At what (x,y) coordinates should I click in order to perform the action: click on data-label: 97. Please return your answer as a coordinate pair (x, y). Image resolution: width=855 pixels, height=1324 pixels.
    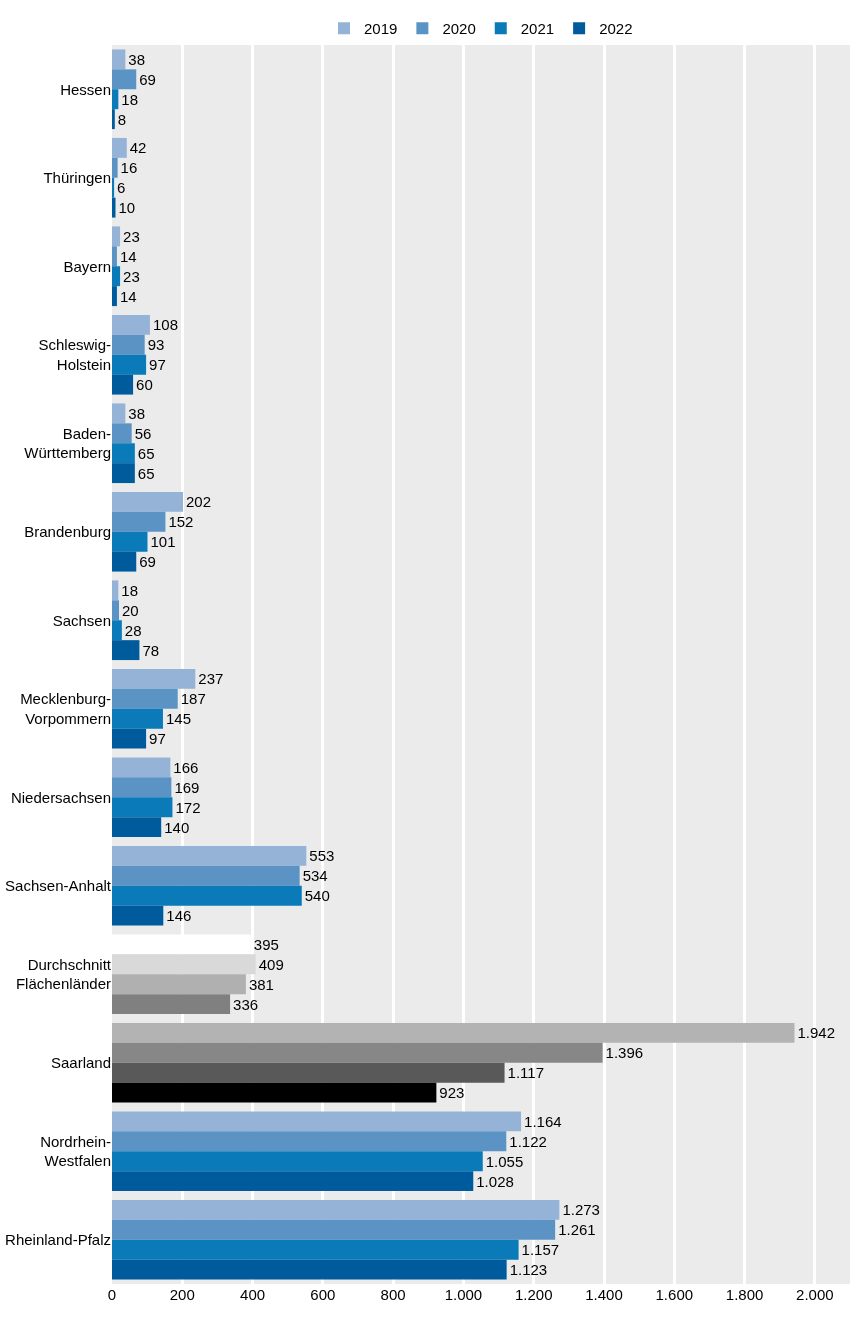
    Looking at the image, I should click on (157, 365).